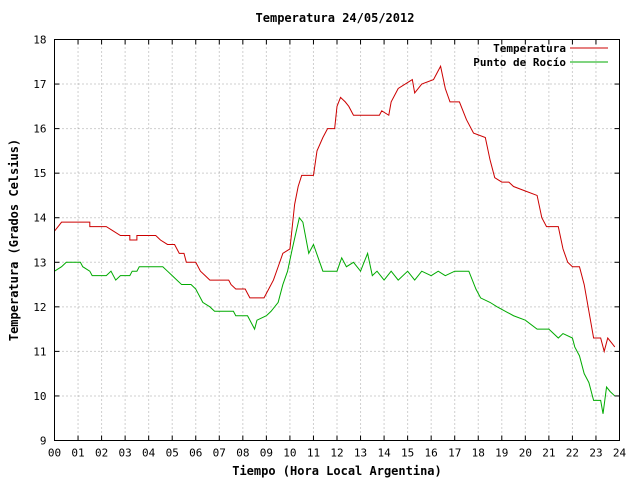 The image size is (640, 480). What do you see at coordinates (125, 453) in the screenshot?
I see `x-tick-label: 03` at bounding box center [125, 453].